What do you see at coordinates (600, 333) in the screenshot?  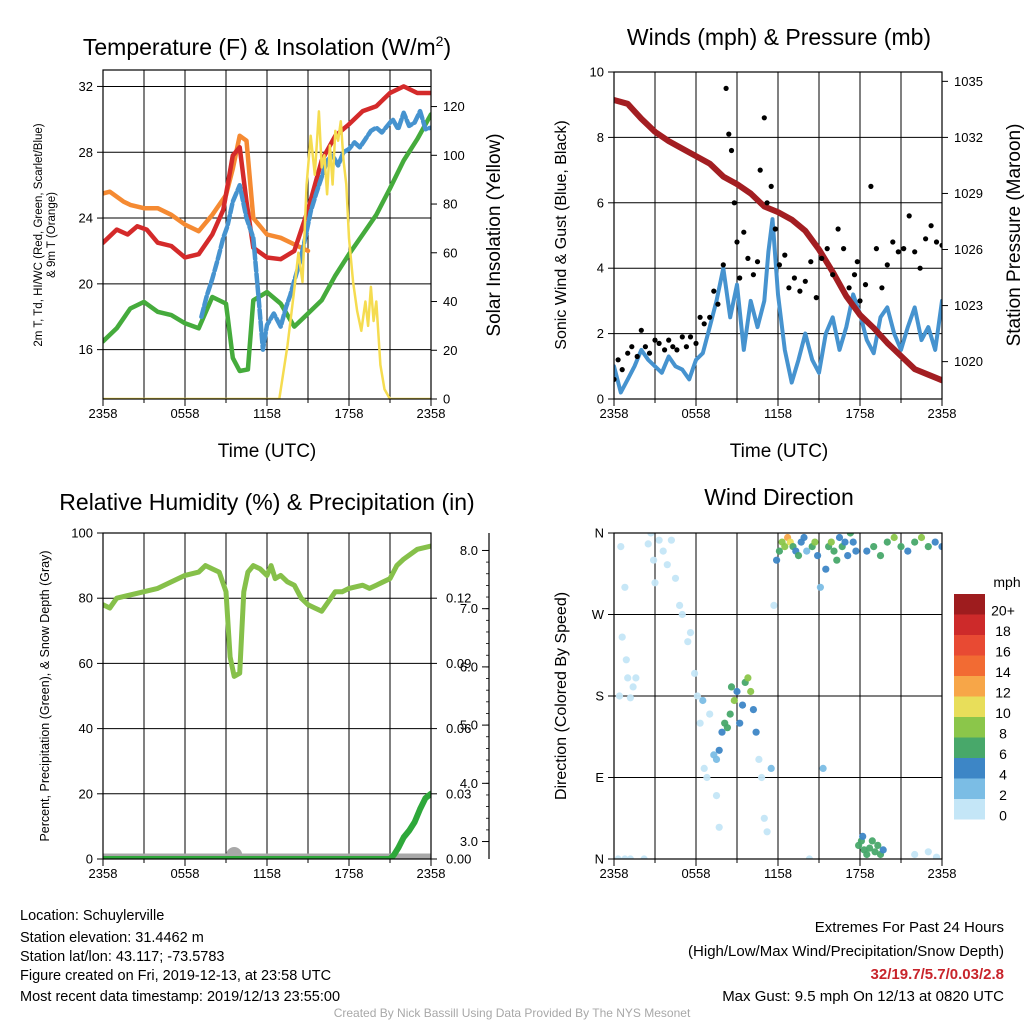 I see `wind-y-tick-label: 2` at bounding box center [600, 333].